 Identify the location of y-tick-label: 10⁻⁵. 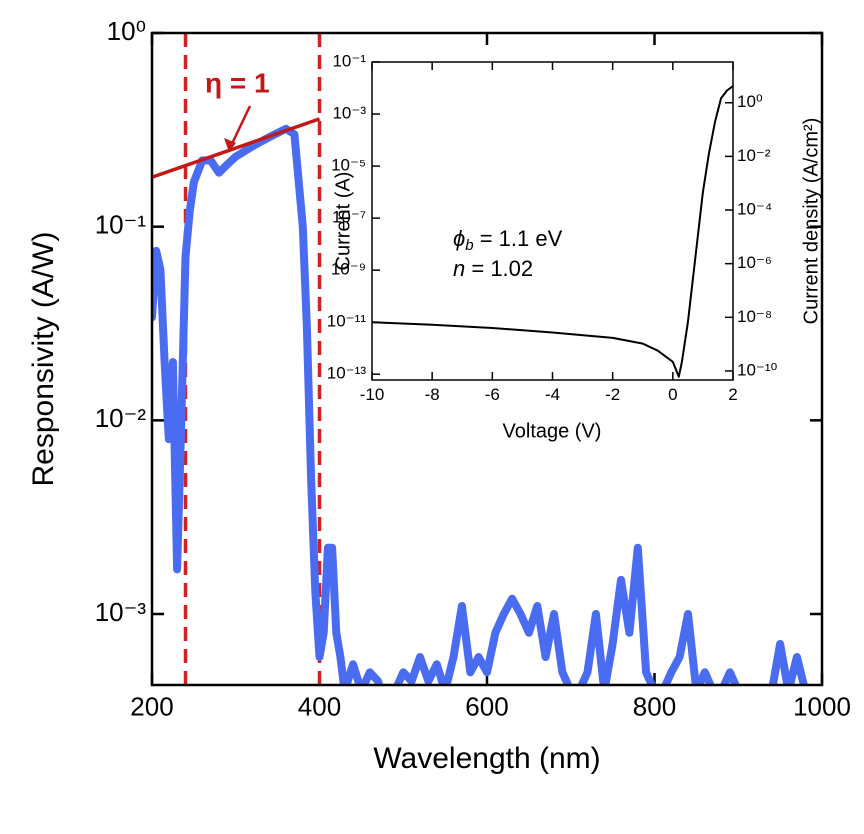
(348, 165).